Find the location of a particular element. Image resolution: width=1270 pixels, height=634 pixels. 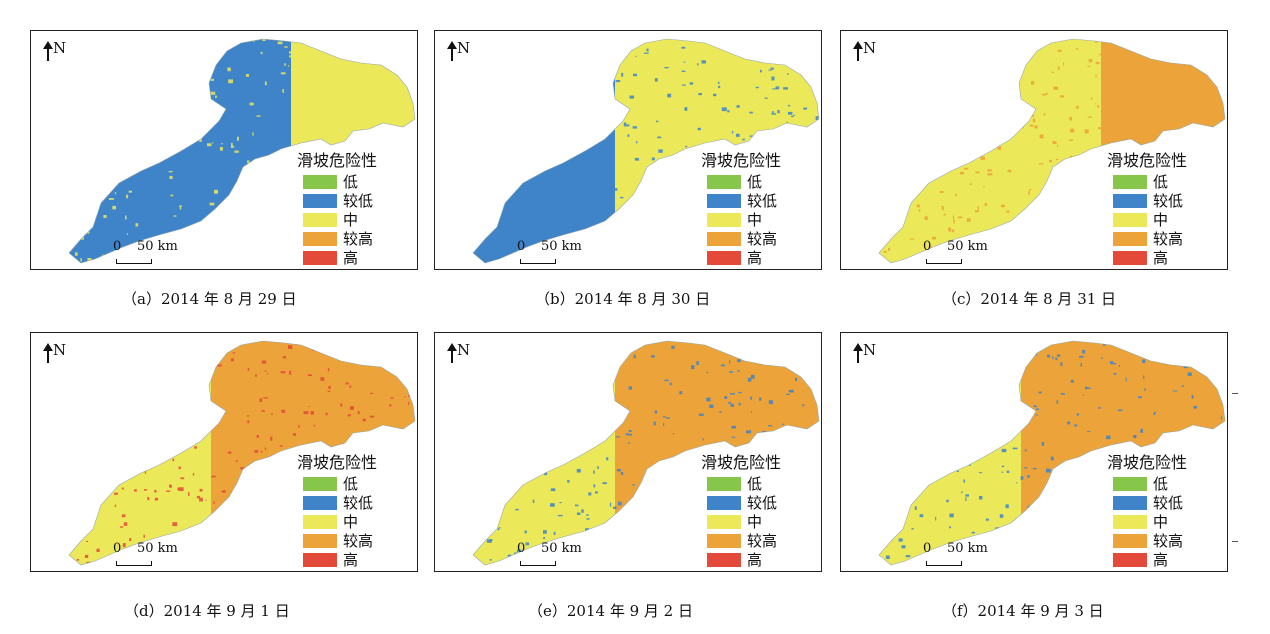

scale-zero-label: 0 is located at coordinates (521, 548).